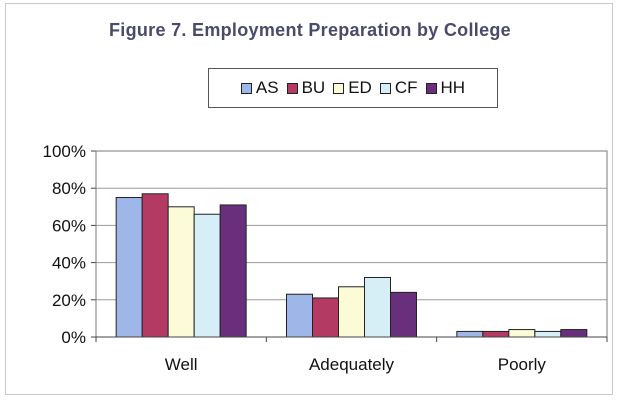  Describe the element at coordinates (453, 87) in the screenshot. I see `legend-label-hh: HH` at that location.